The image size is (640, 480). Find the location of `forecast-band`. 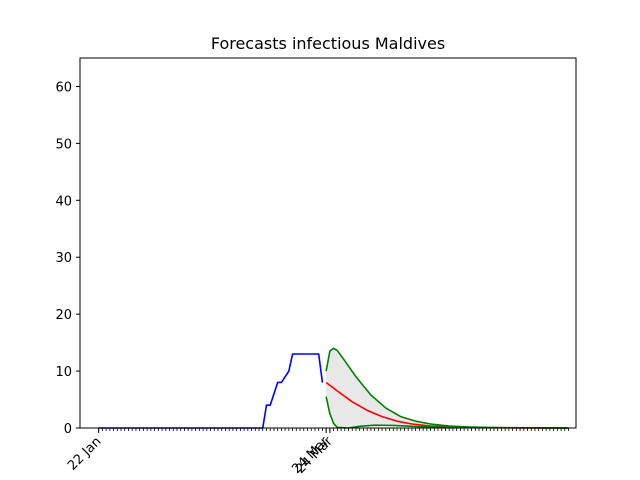

forecast-band is located at coordinates (447, 388).